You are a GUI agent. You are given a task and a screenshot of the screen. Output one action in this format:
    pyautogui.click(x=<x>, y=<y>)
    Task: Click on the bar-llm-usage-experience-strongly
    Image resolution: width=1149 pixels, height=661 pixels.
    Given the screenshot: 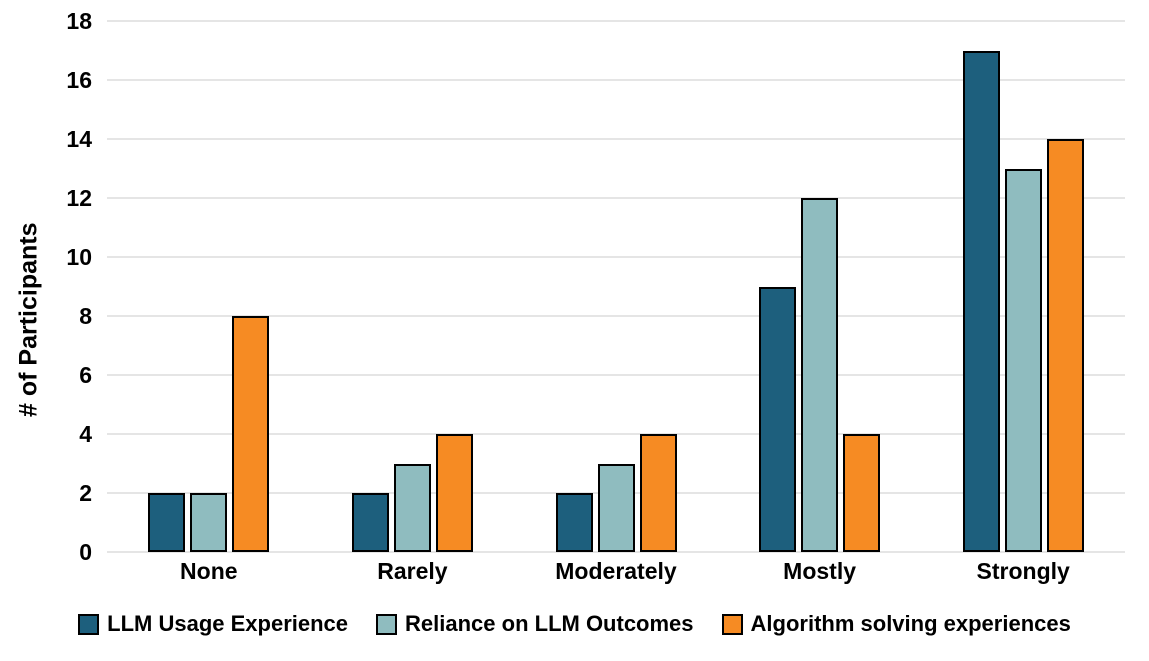 What is the action you would take?
    pyautogui.click(x=981, y=301)
    